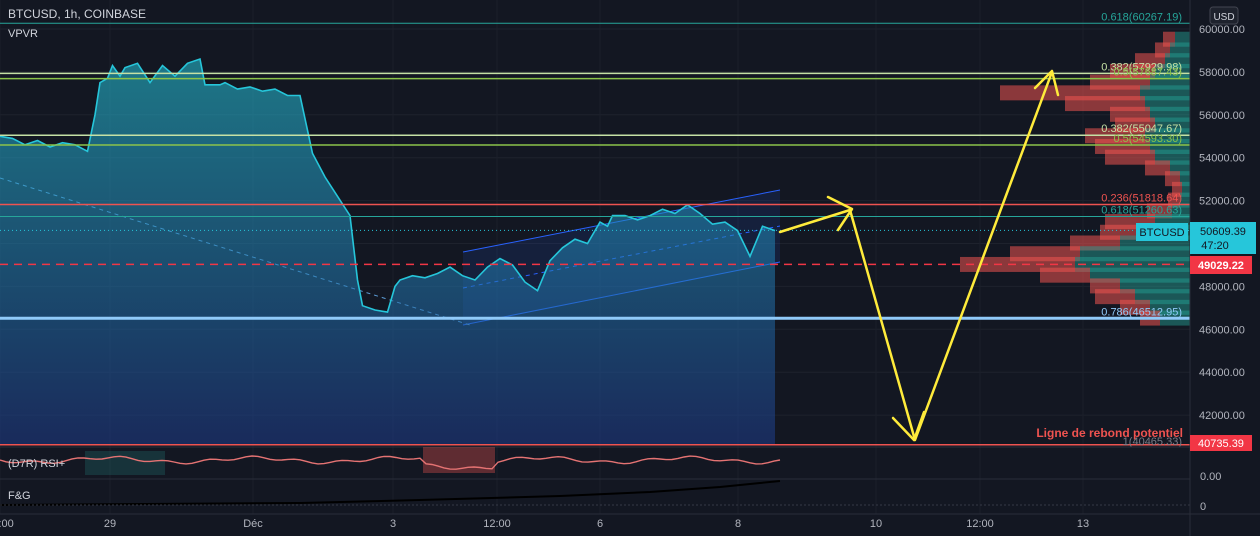 Image resolution: width=1260 pixels, height=536 pixels. What do you see at coordinates (19, 496) in the screenshot?
I see `fg-label: F&G` at bounding box center [19, 496].